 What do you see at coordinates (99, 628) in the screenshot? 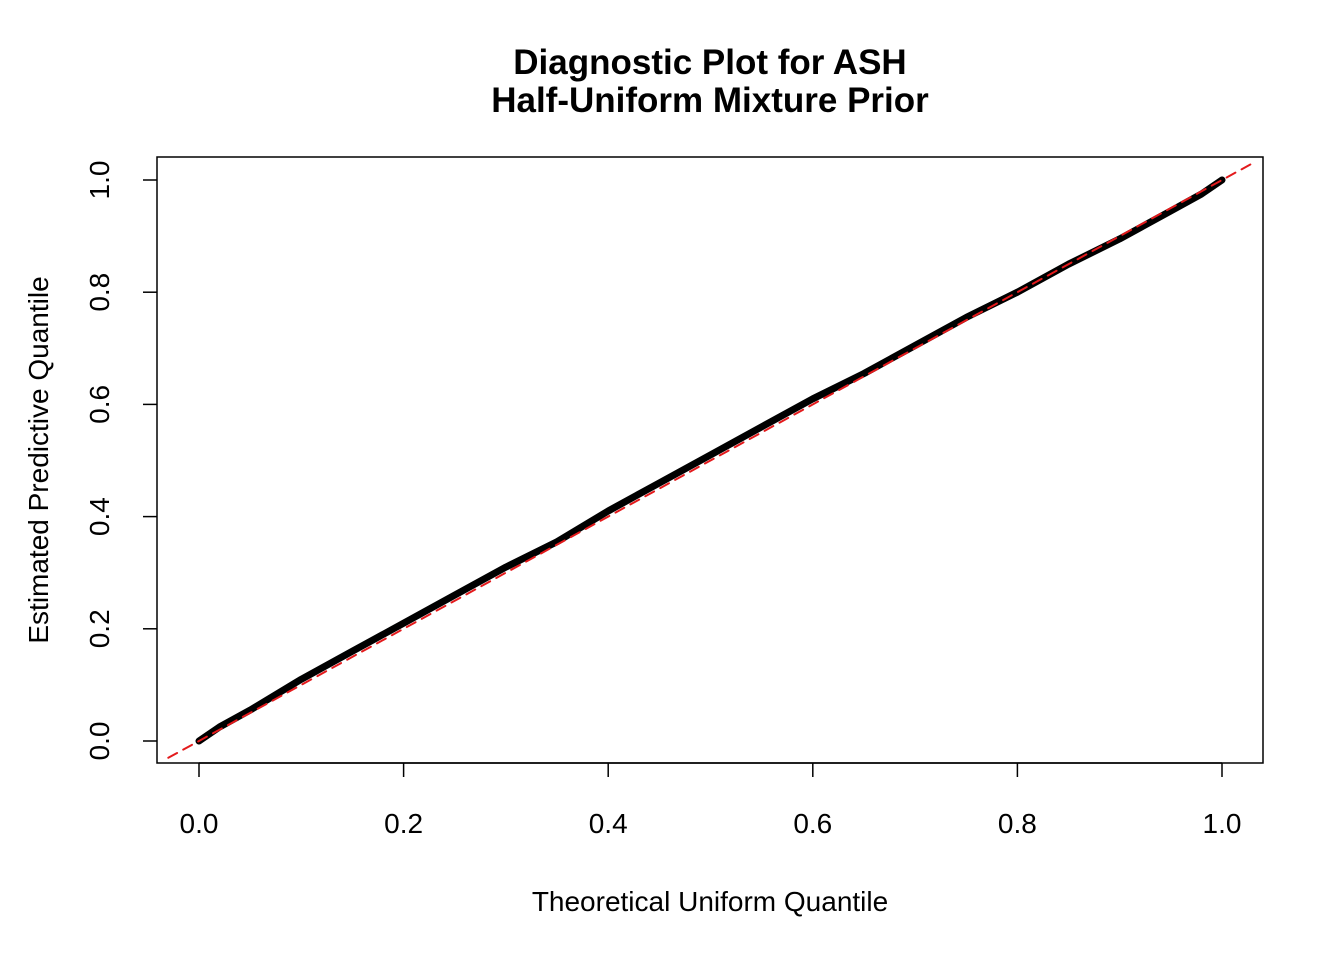
I see `y-tick-label-1: 0.2` at bounding box center [99, 628].